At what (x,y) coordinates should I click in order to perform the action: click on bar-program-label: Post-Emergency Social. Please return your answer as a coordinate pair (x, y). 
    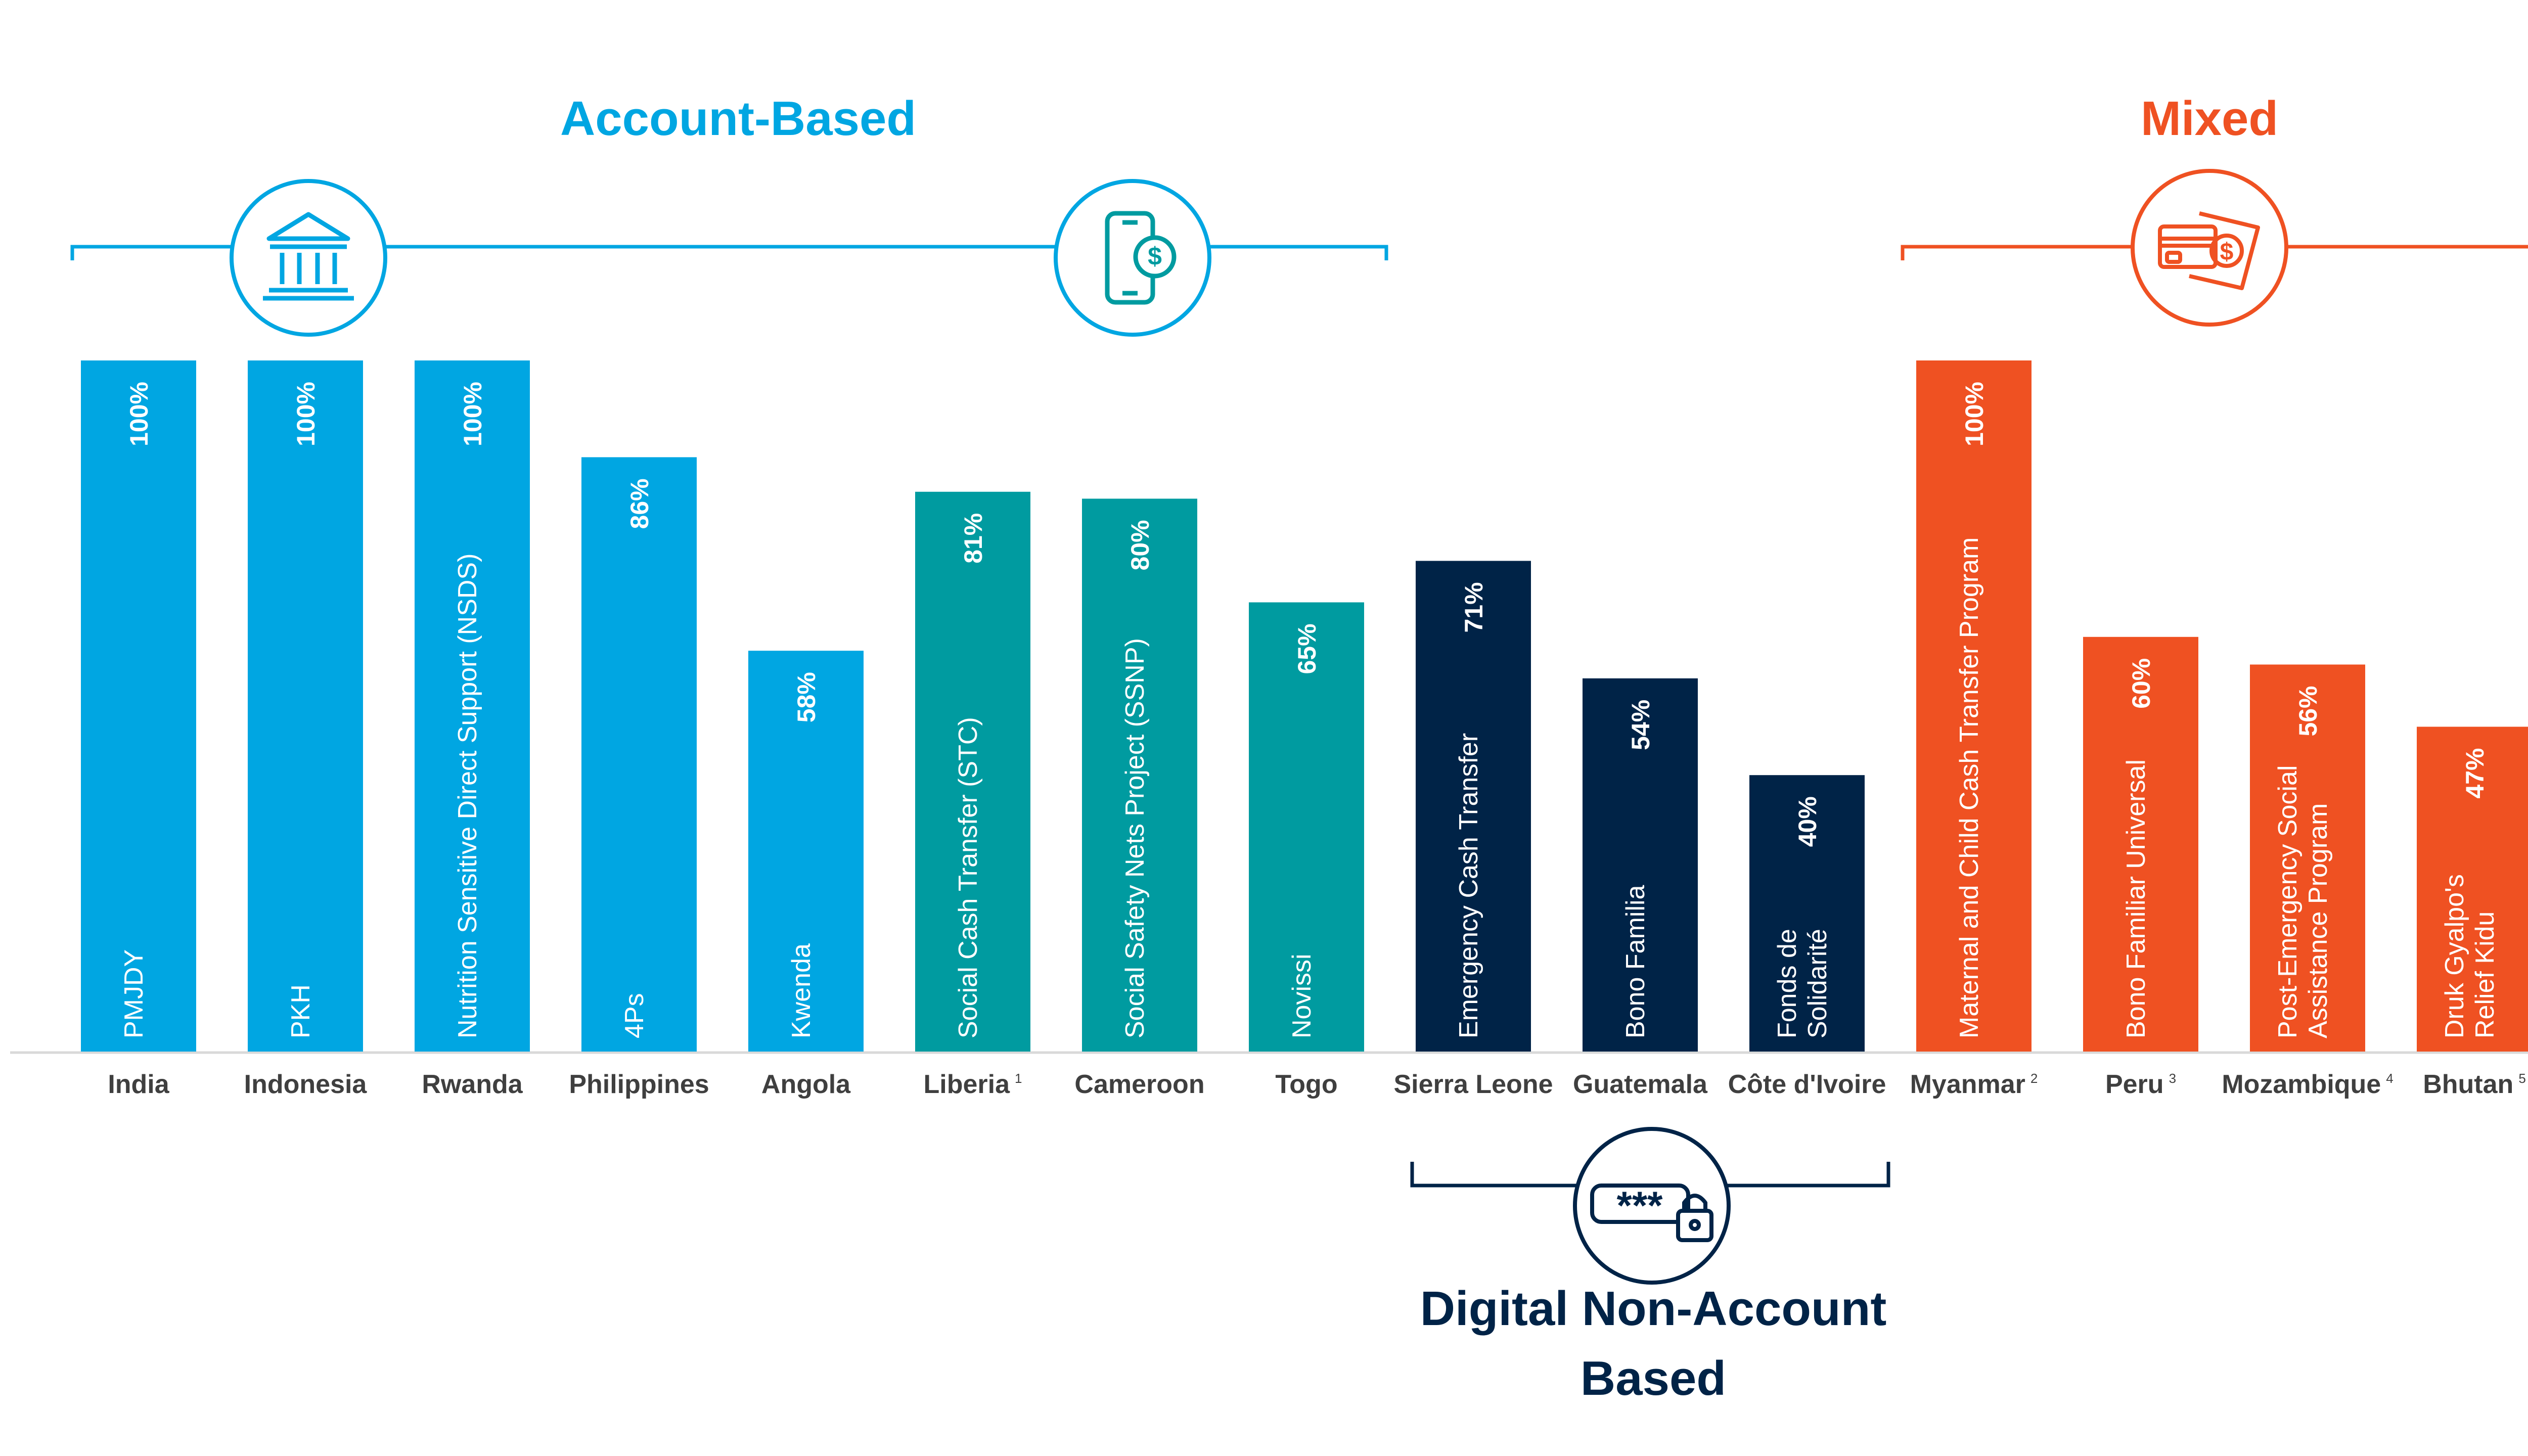
    Looking at the image, I should click on (2288, 901).